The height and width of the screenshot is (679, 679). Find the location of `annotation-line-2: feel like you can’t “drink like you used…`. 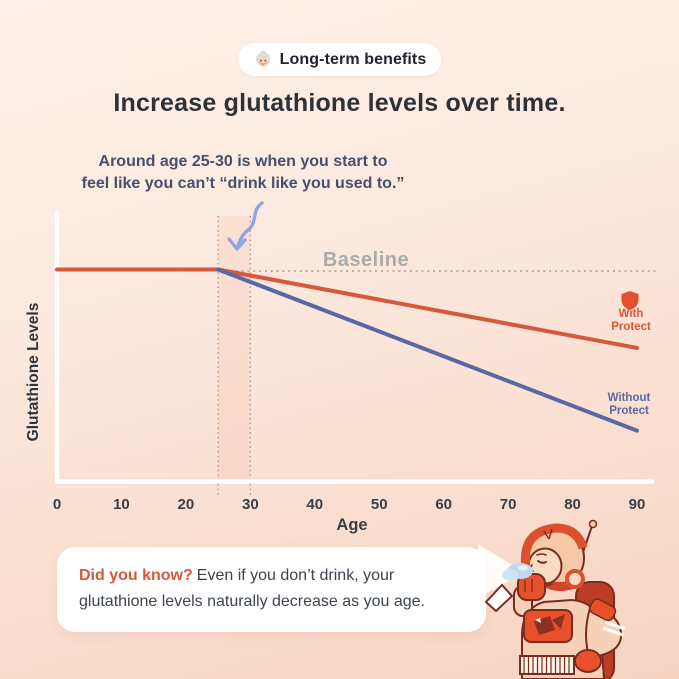

annotation-line-2: feel like you can’t “drink like you used… is located at coordinates (243, 183).